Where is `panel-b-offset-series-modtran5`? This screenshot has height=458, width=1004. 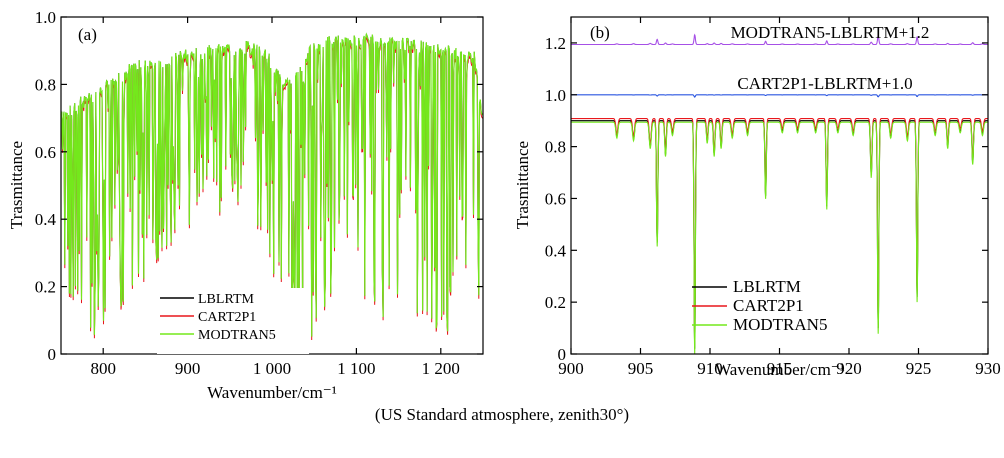 panel-b-offset-series-modtran5 is located at coordinates (779, 39).